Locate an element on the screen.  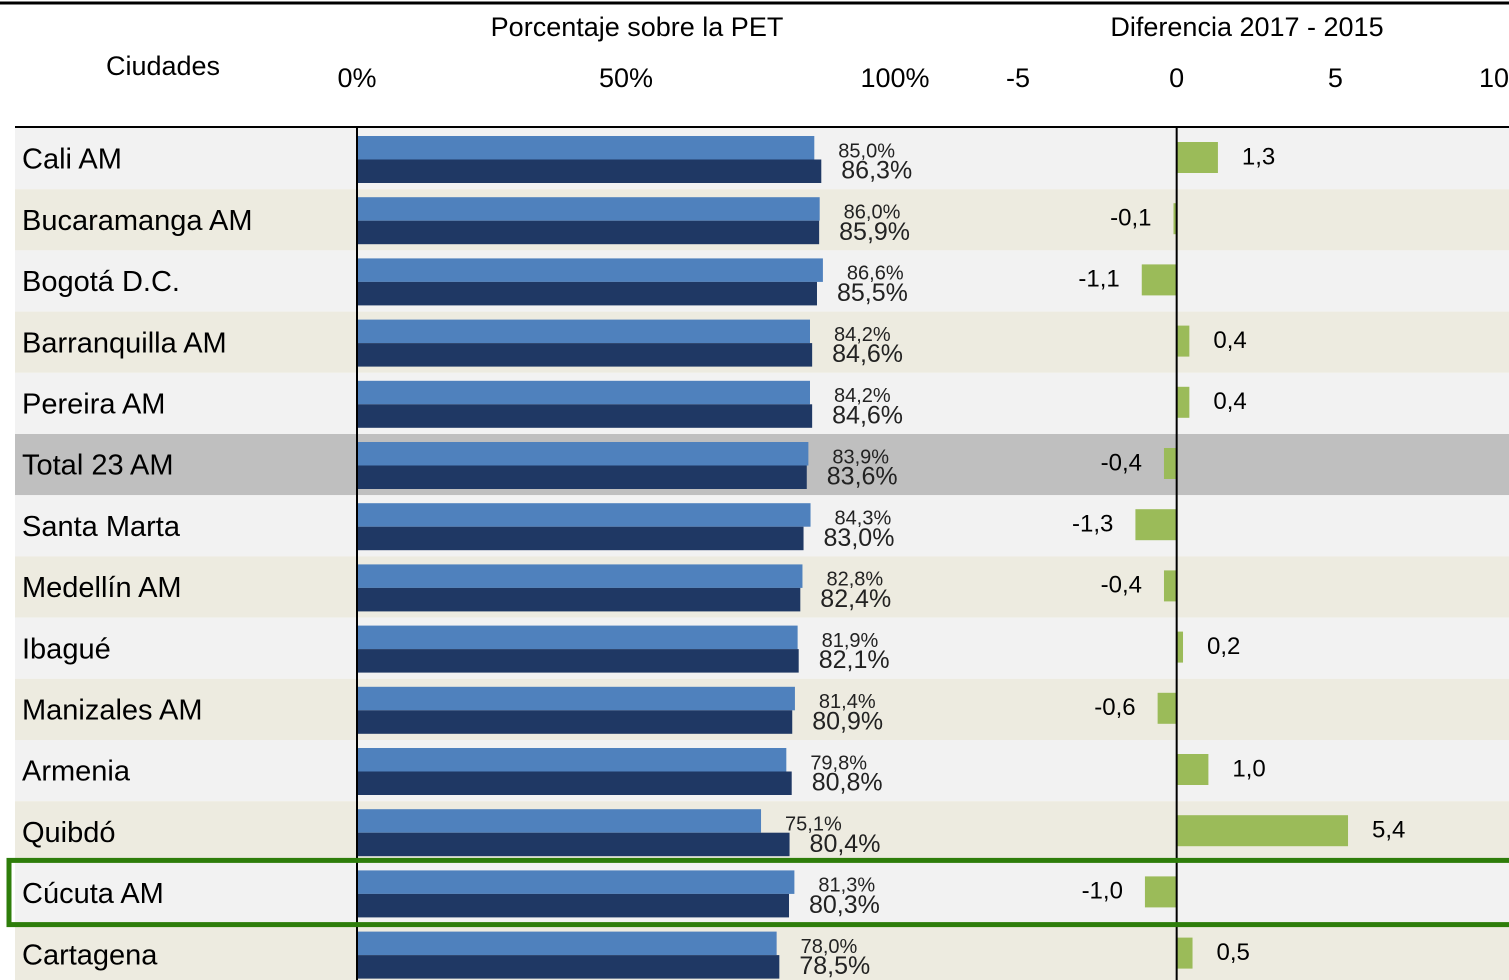
category-label: Santa Marta is located at coordinates (101, 527).